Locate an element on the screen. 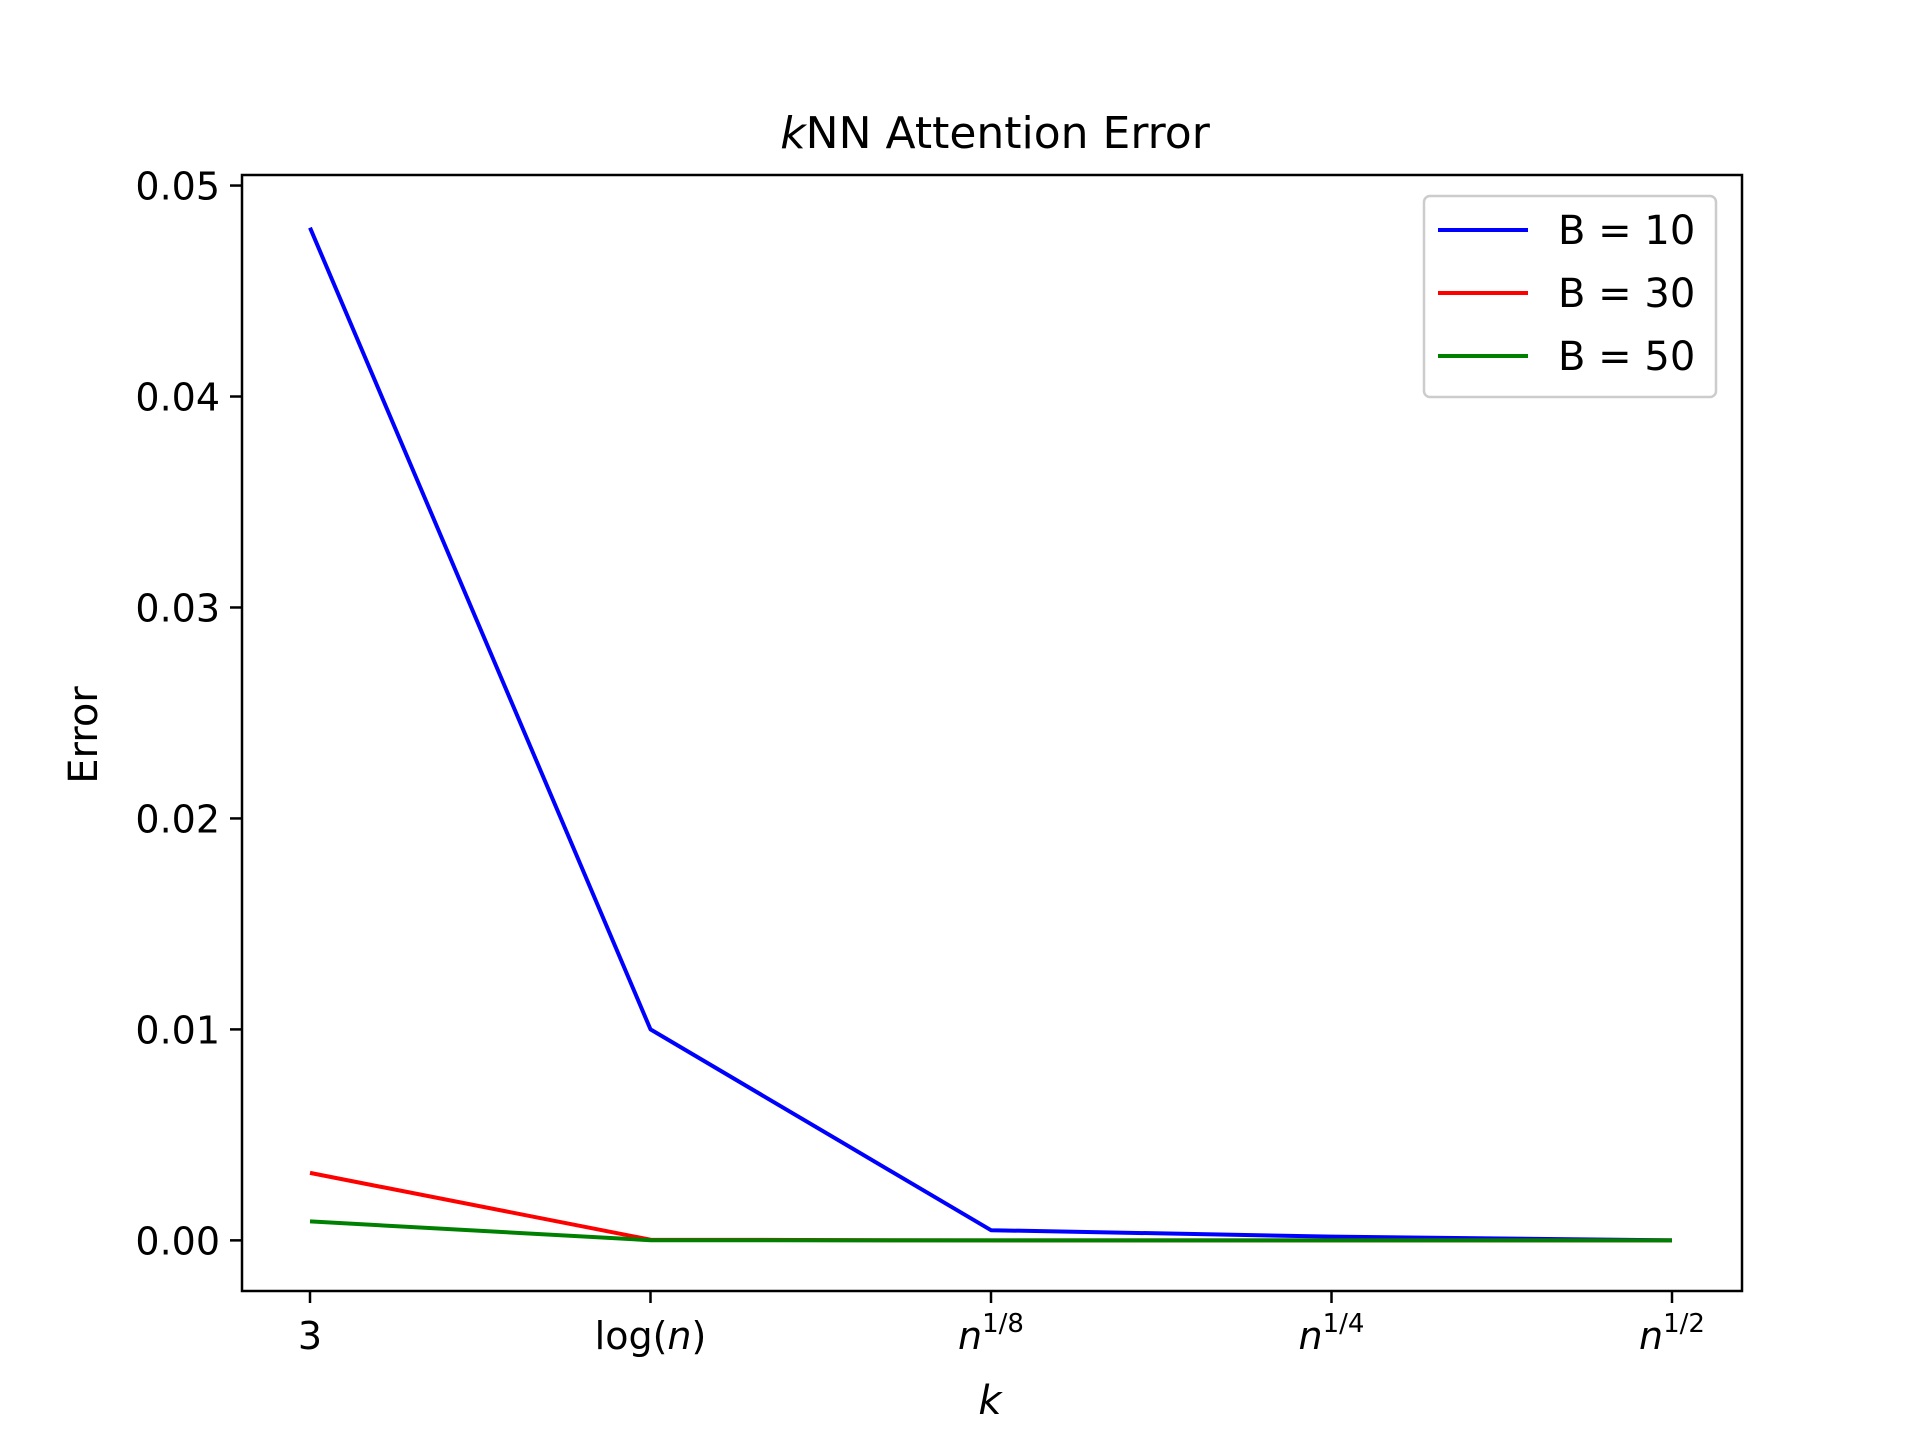 Image resolution: width=1920 pixels, height=1440 pixels. x-tick-label: 3 is located at coordinates (310, 1336).